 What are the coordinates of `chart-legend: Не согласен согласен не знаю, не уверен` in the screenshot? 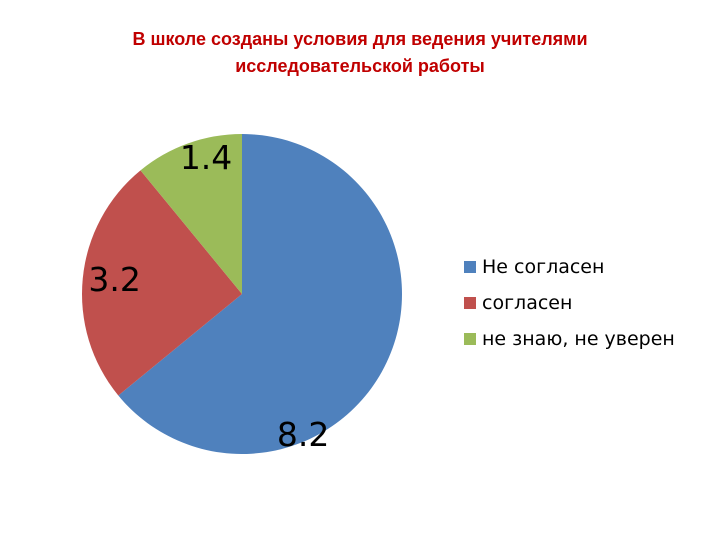 It's located at (569, 303).